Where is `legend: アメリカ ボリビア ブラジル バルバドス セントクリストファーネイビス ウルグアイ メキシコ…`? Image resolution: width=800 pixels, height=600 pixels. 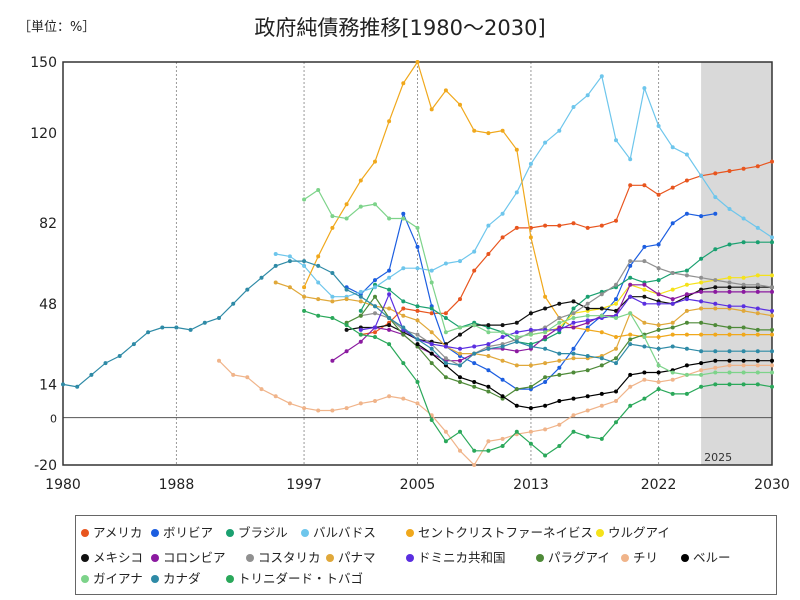 legend: アメリカ ボリビア ブラジル バルバドス セントクリストファーネイビス ウルグアイ メキシコ… is located at coordinates (426, 555).